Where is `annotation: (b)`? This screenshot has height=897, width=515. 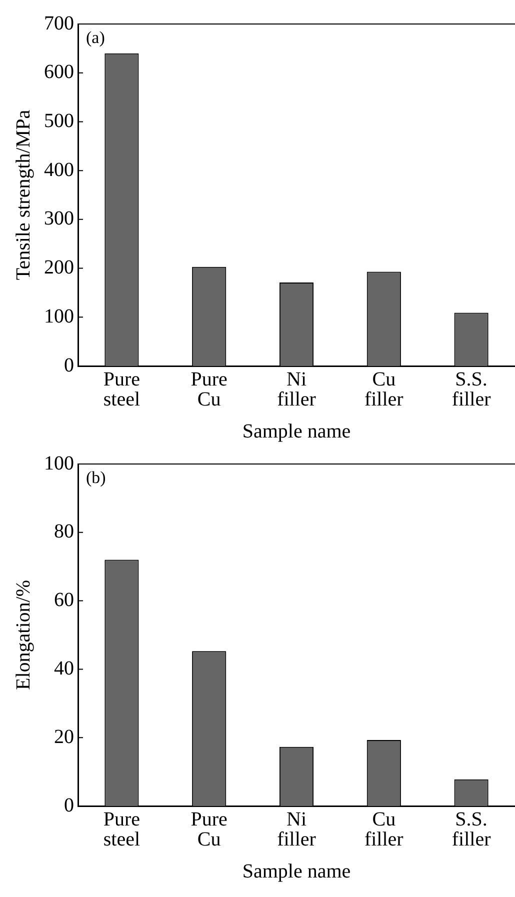 annotation: (b) is located at coordinates (96, 477).